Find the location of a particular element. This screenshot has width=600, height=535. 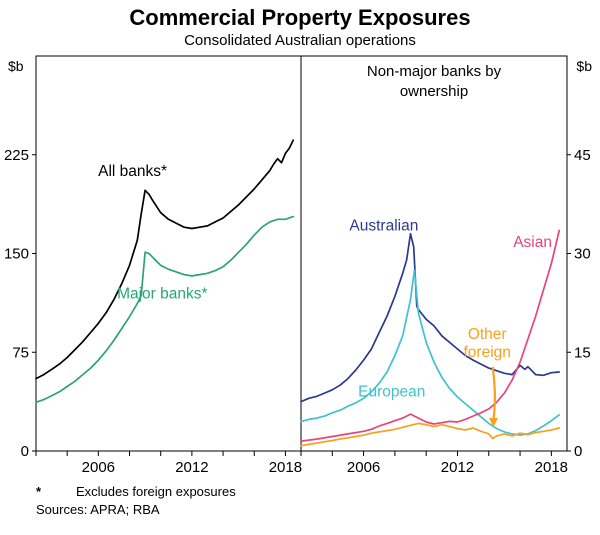

footnote-text: Excludes foreign exposures is located at coordinates (156, 491).